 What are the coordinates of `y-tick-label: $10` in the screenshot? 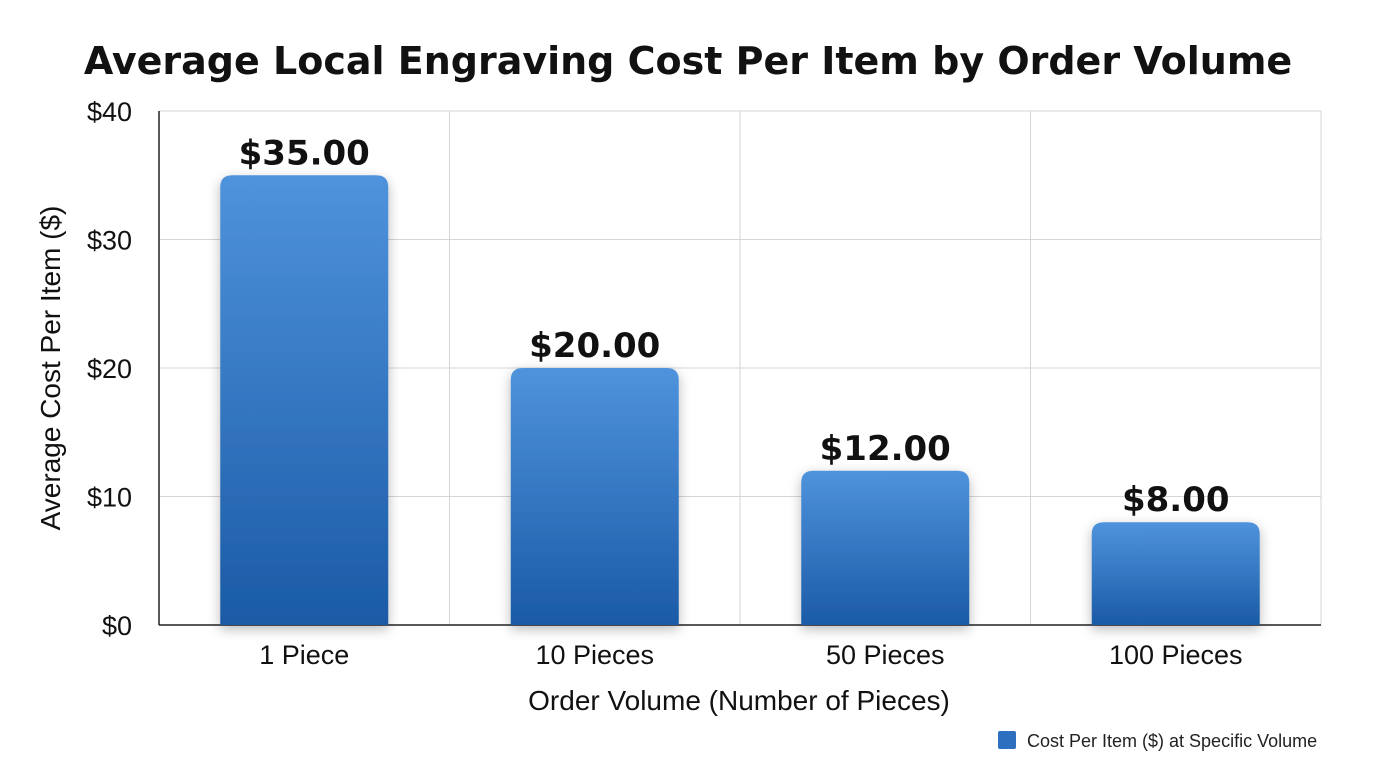 It's located at (109, 498).